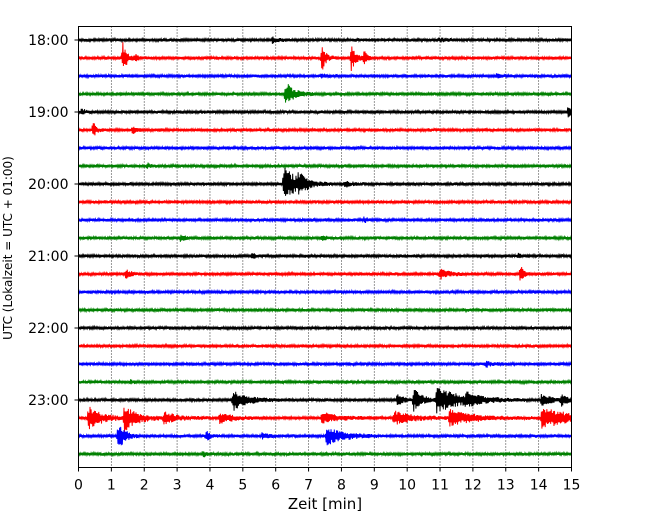 The width and height of the screenshot is (650, 520). Describe the element at coordinates (308, 486) in the screenshot. I see `x-tick-label: 7` at that location.